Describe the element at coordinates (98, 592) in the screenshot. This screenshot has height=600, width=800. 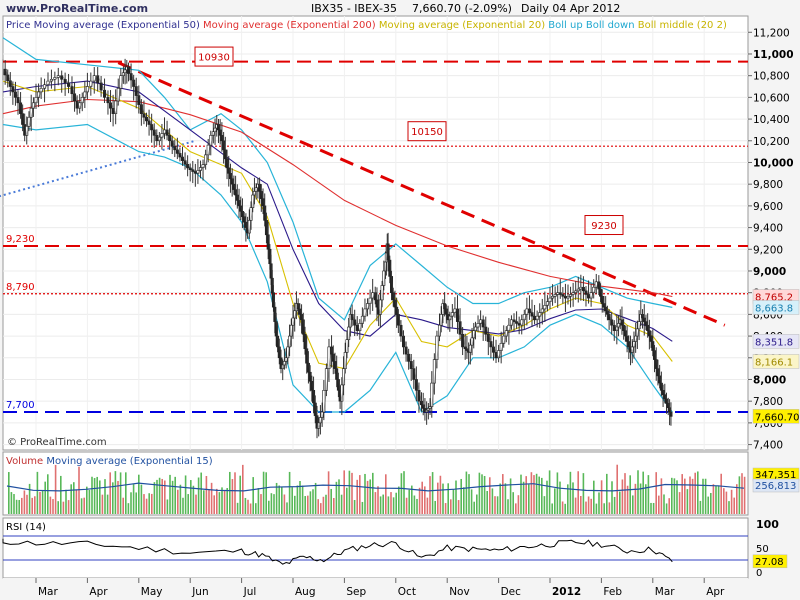
I see `x-tick-label: Apr` at that location.